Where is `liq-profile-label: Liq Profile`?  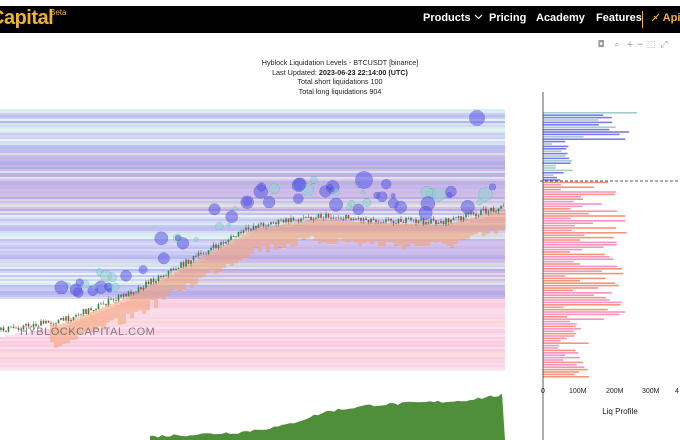
liq-profile-label: Liq Profile is located at coordinates (620, 411).